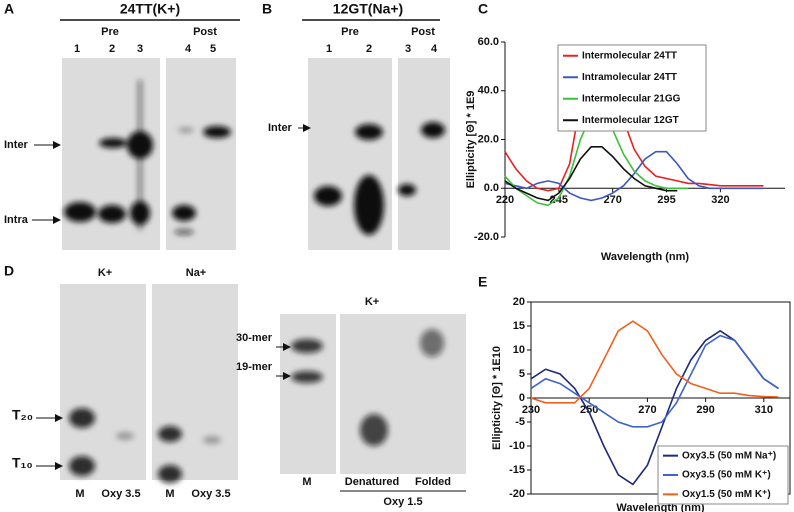 Image resolution: width=794 pixels, height=512 pixels. What do you see at coordinates (488, 42) in the screenshot?
I see `y-tick-label: 60.0` at bounding box center [488, 42].